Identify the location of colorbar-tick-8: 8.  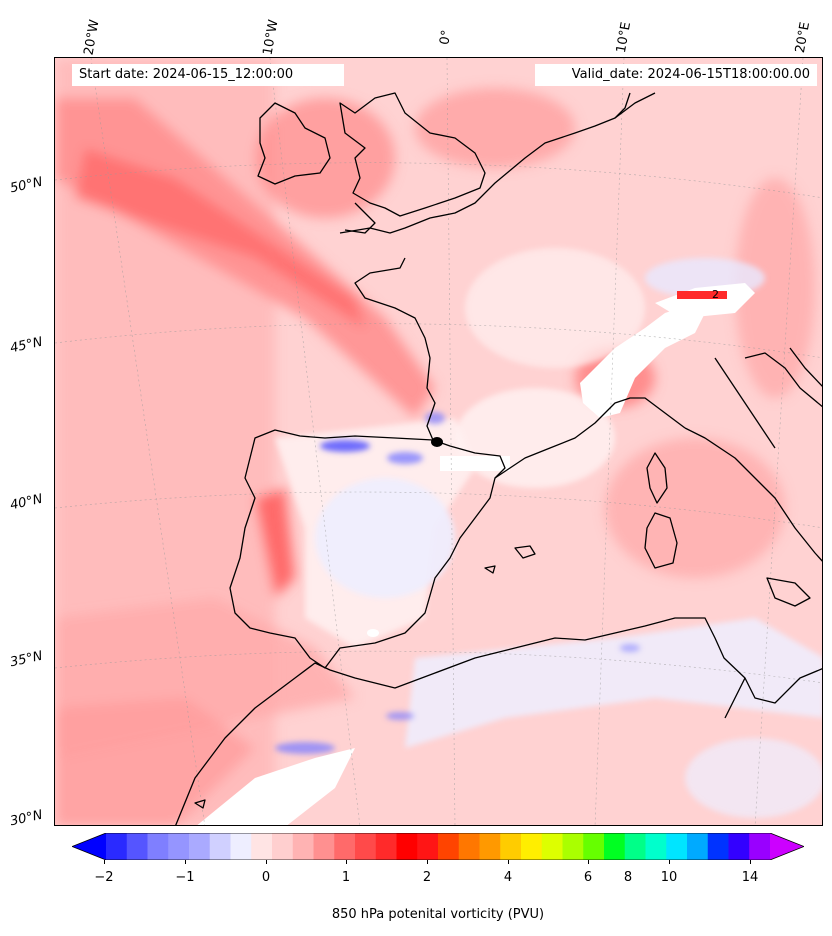
(628, 877).